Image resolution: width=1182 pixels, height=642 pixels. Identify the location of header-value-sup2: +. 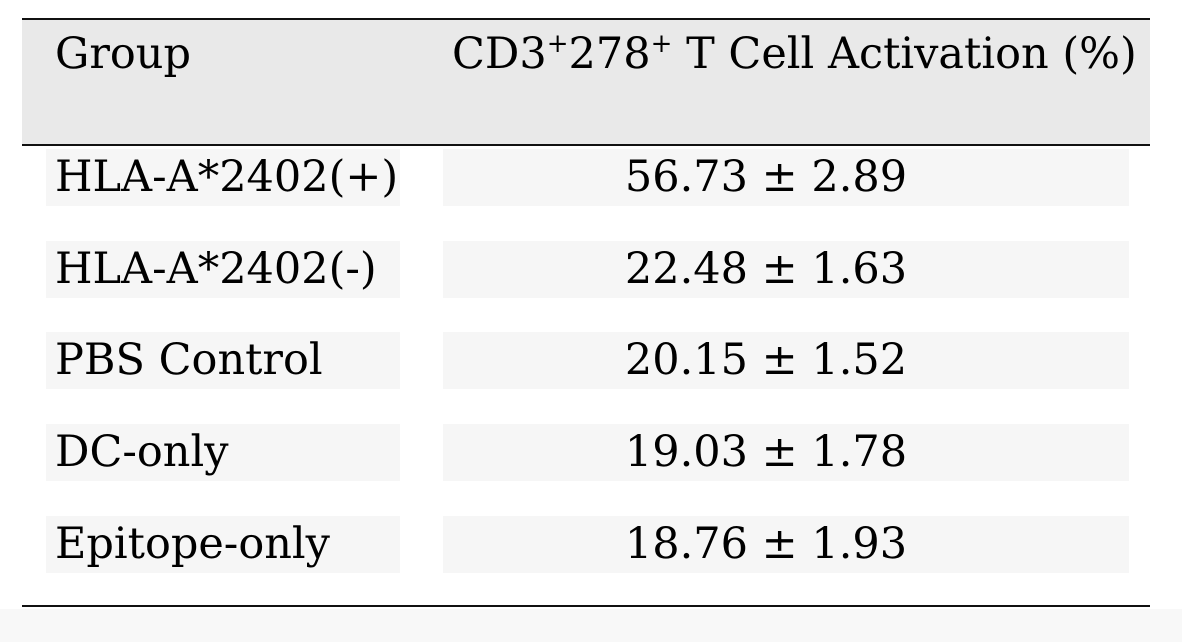
(661, 44).